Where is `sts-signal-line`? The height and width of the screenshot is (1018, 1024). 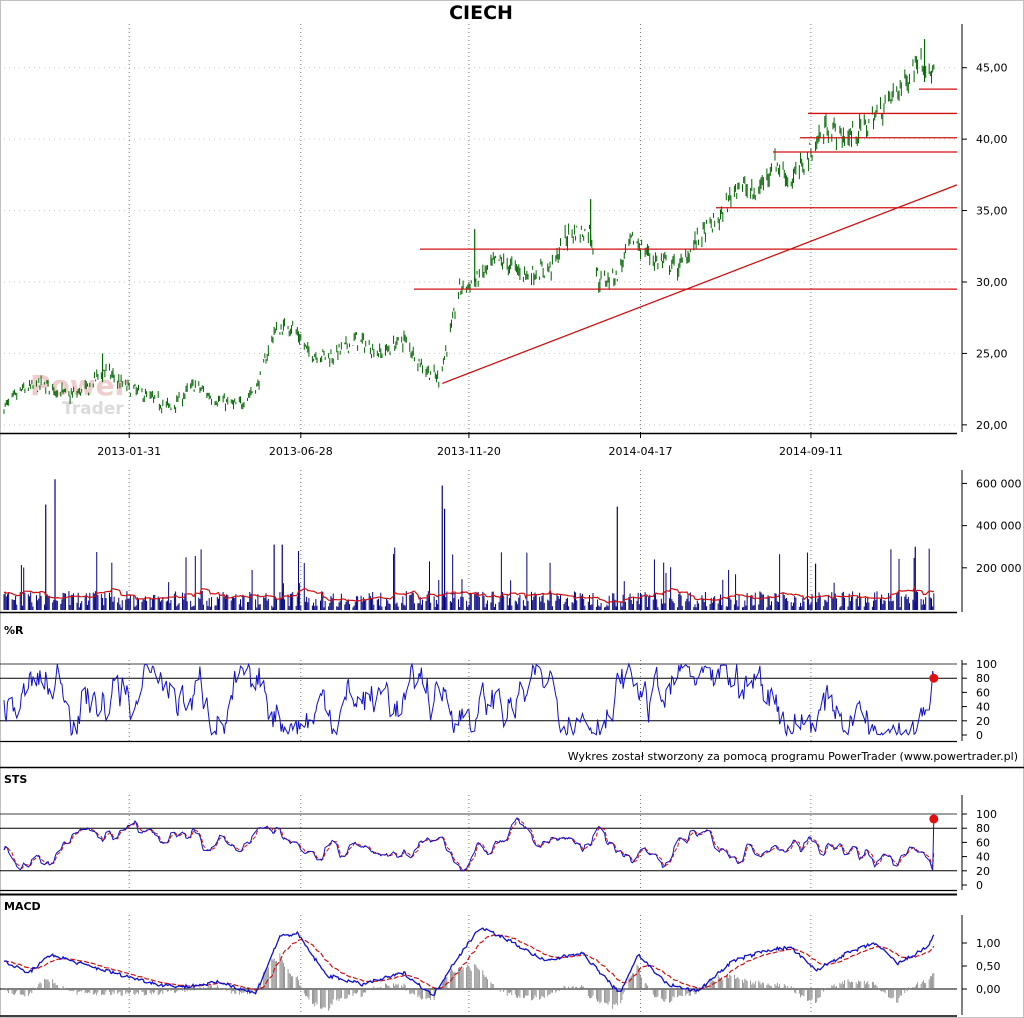
sts-signal-line is located at coordinates (469, 845).